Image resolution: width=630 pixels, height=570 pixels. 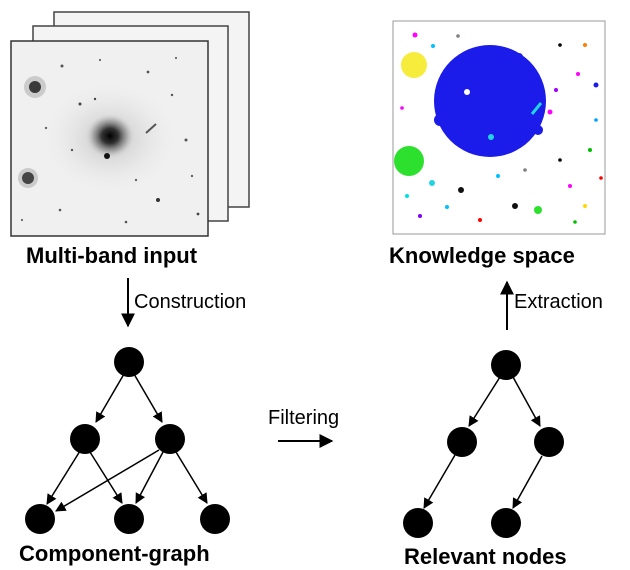 I want to click on component-graph-label: Component-graph, so click(x=114, y=553).